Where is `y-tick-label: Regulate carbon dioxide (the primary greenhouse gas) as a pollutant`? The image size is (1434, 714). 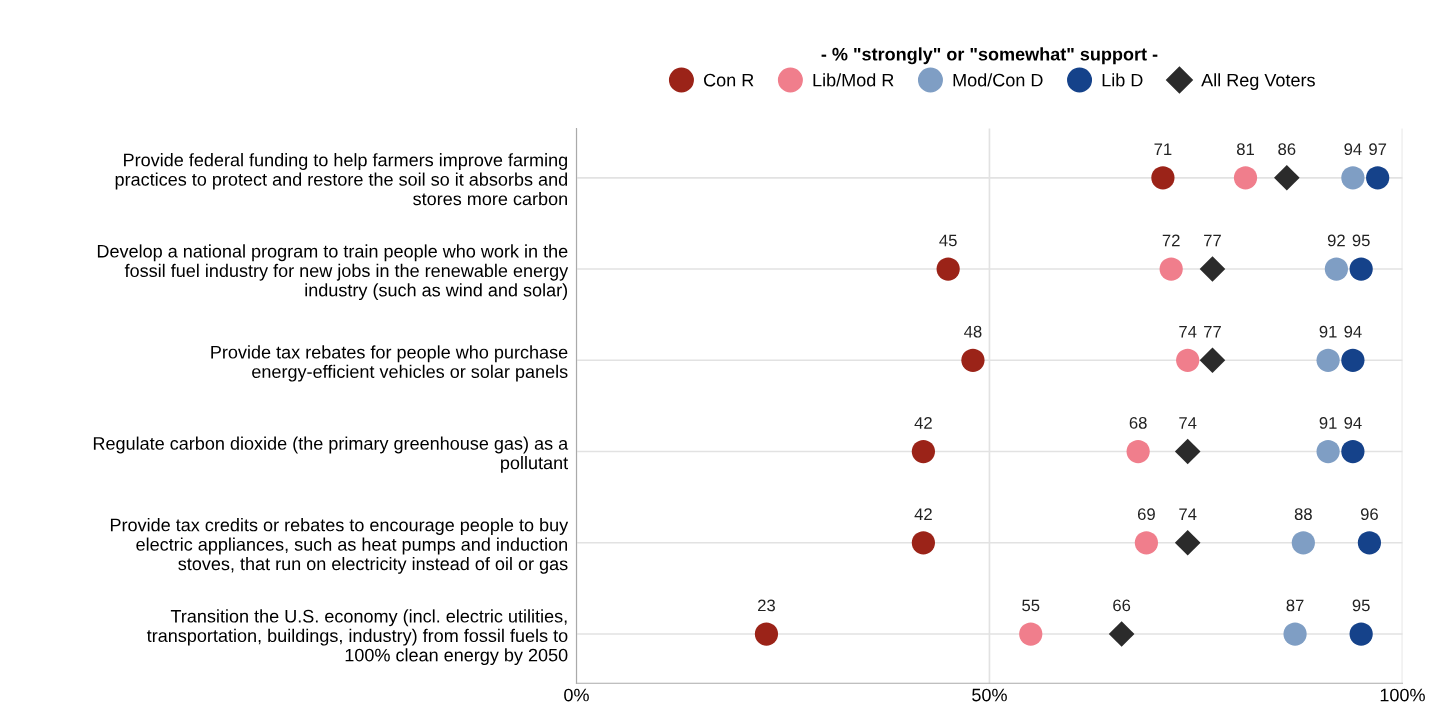 y-tick-label: Regulate carbon dioxide (the primary greenhouse gas) as a pollutant is located at coordinates (331, 454).